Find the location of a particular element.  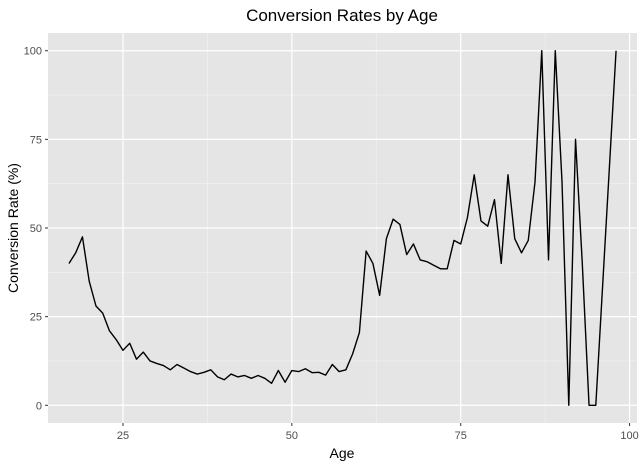

y-axis: 0 25 50 75 100 is located at coordinates (36, 229).